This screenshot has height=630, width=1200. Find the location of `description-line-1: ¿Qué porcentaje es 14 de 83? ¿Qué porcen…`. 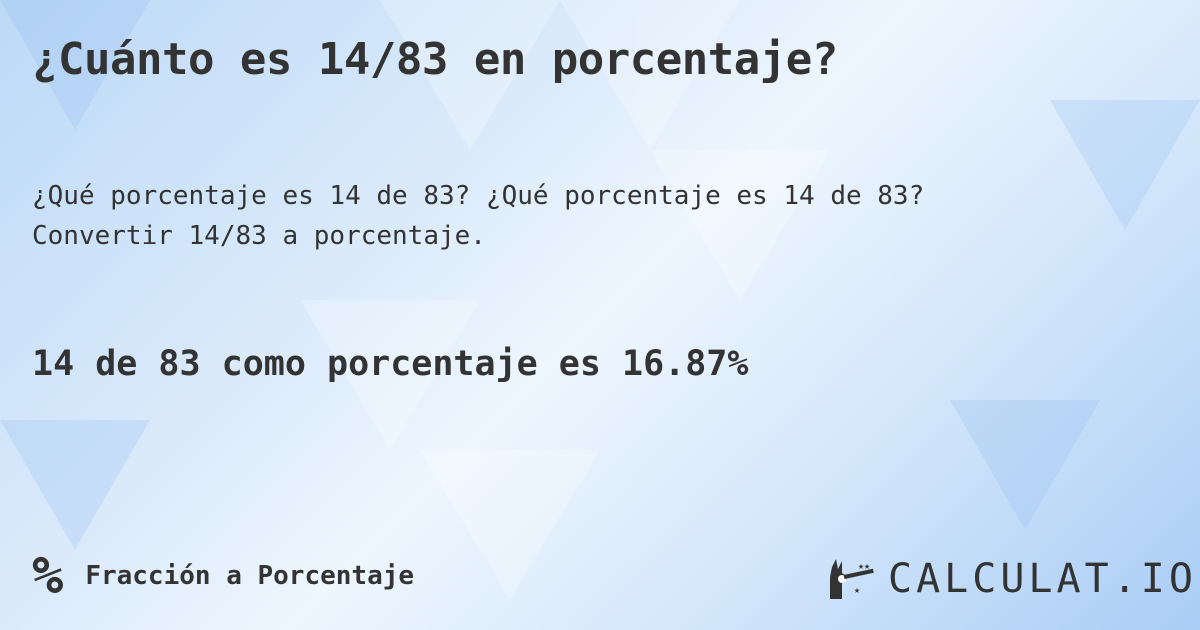

description-line-1: ¿Qué porcentaje es 14 de 83? ¿Qué porcen… is located at coordinates (478, 196).